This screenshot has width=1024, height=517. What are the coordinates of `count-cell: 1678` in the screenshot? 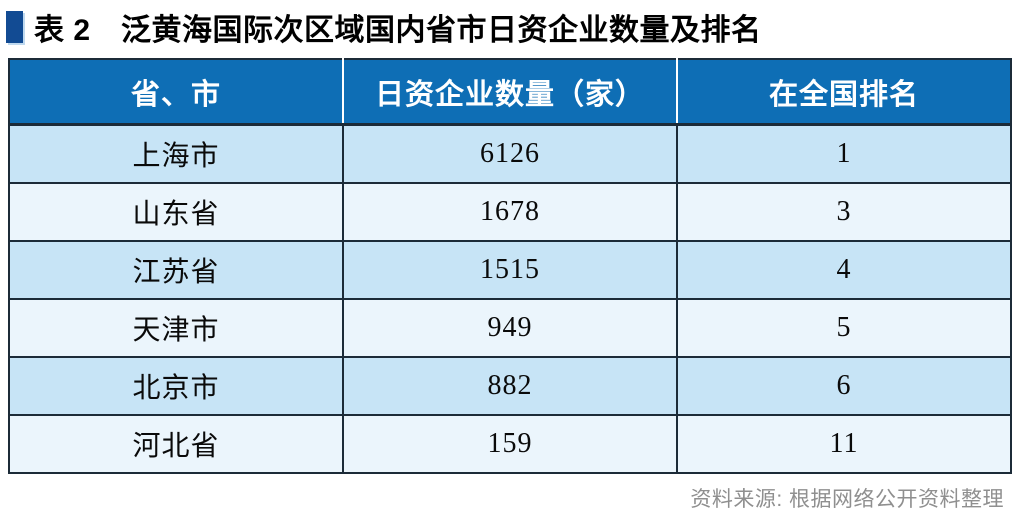 It's located at (510, 212).